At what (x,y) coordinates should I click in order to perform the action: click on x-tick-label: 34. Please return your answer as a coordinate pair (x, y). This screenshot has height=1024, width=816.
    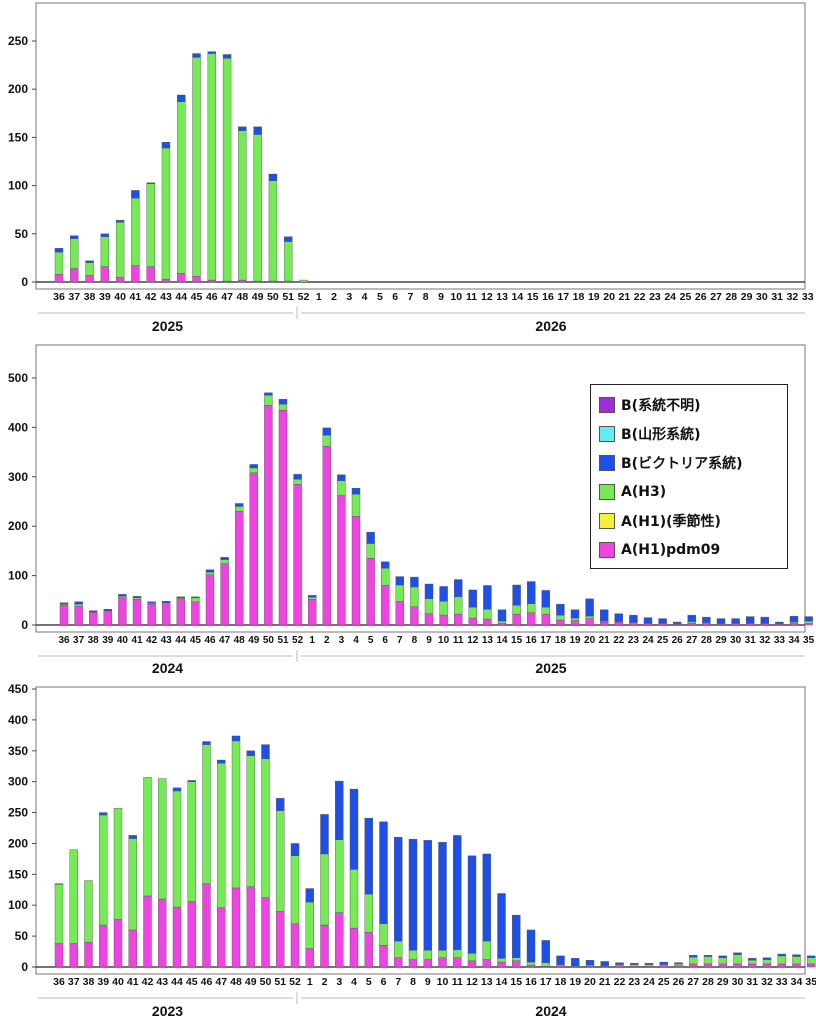
    Looking at the image, I should click on (797, 982).